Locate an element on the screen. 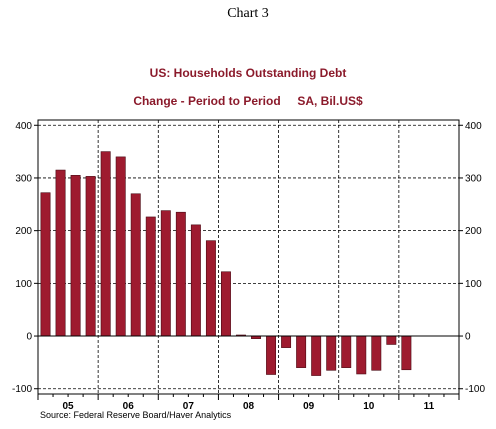 This screenshot has width=496, height=429. x-tick-label: 07 is located at coordinates (189, 406).